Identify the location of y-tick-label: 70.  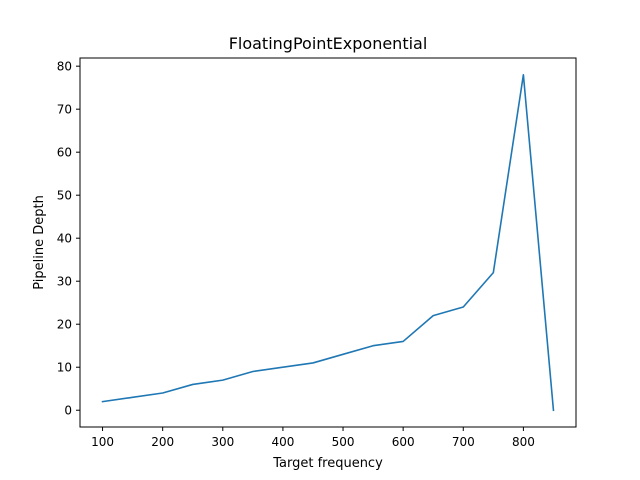
(64, 110).